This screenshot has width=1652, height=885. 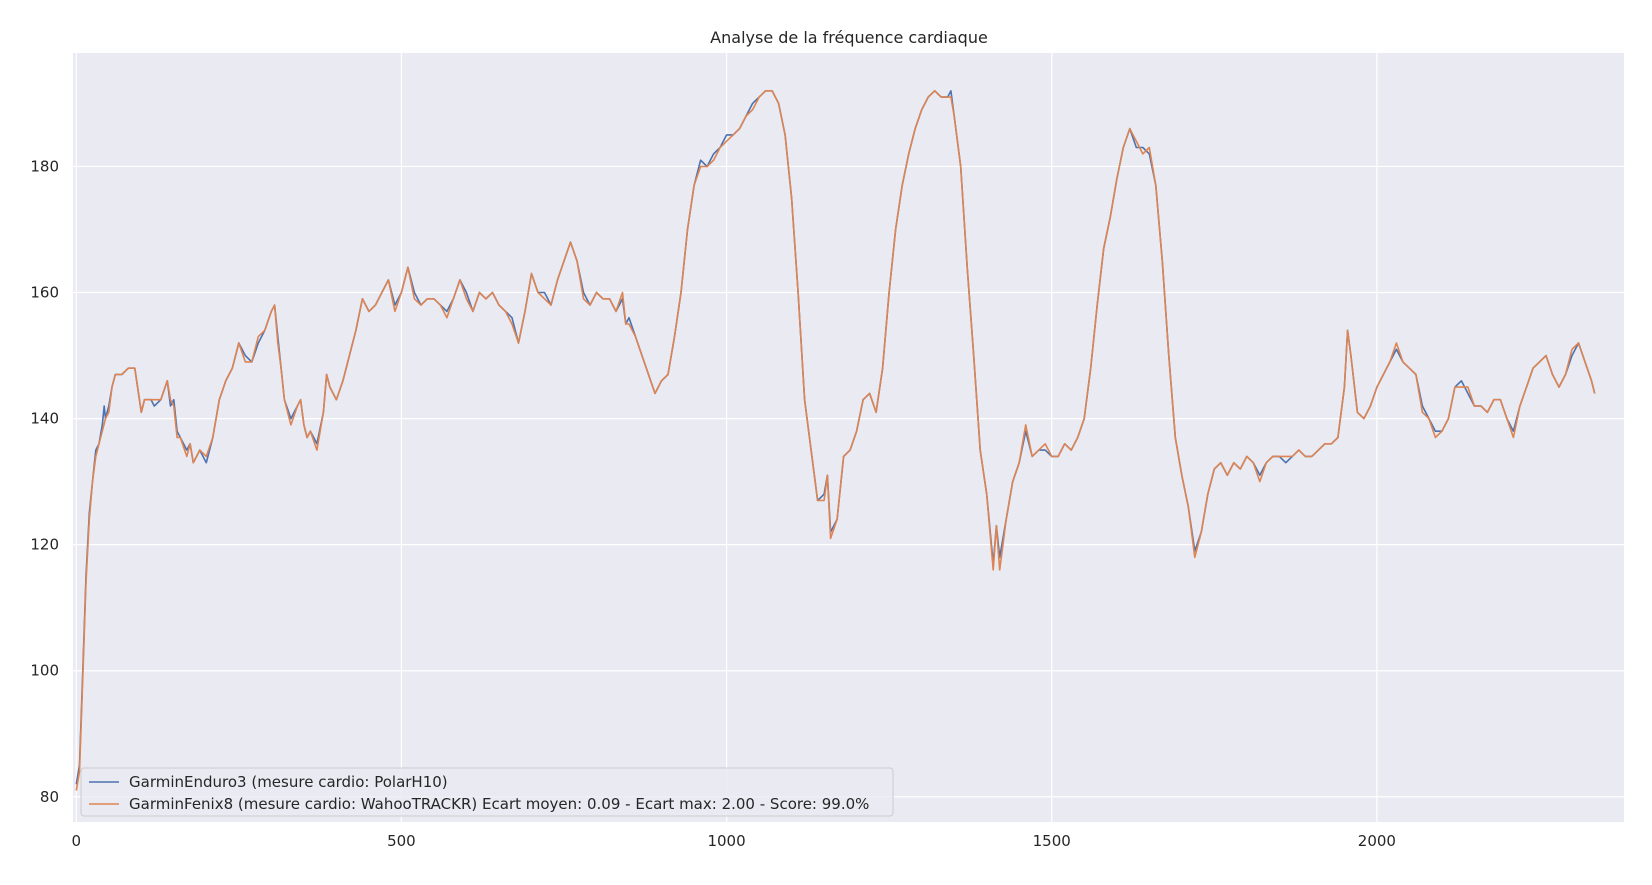 I want to click on x-tick-label: 0, so click(x=76, y=841).